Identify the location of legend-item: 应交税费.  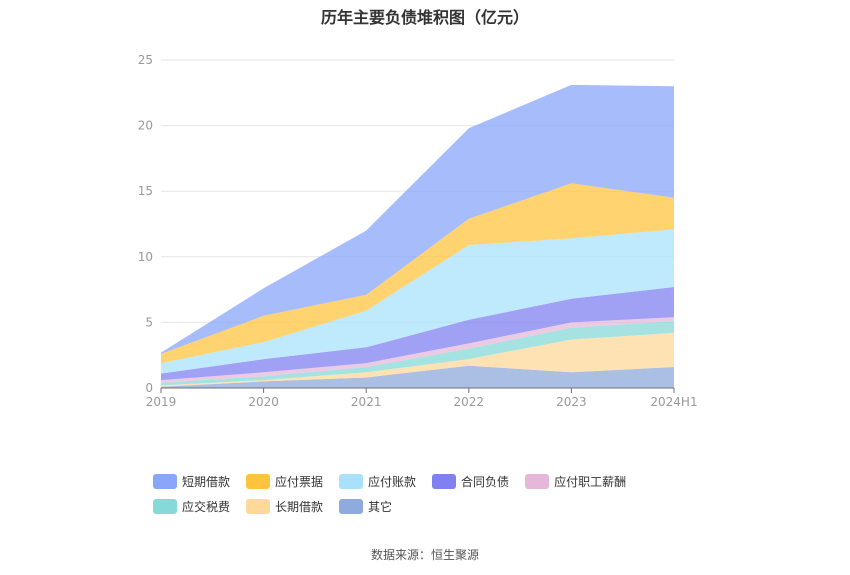
(191, 506).